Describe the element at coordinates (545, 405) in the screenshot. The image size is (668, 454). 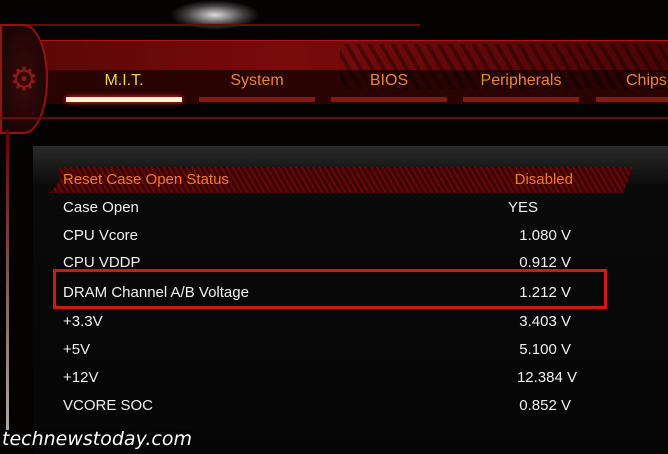
I see `setting-value: 0.852 V` at that location.